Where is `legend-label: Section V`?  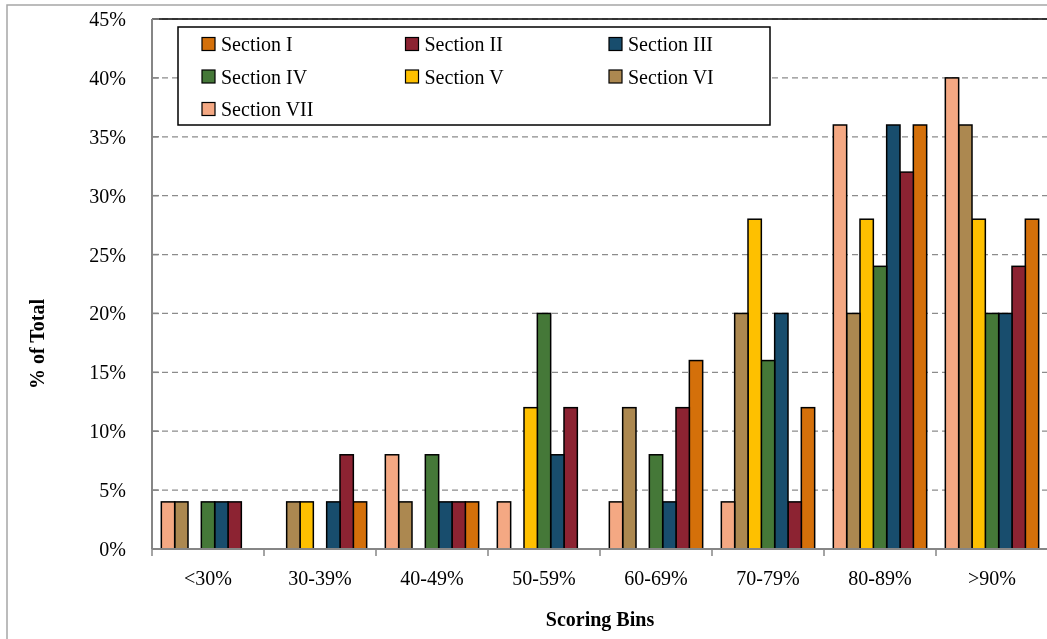
legend-label: Section V is located at coordinates (464, 76).